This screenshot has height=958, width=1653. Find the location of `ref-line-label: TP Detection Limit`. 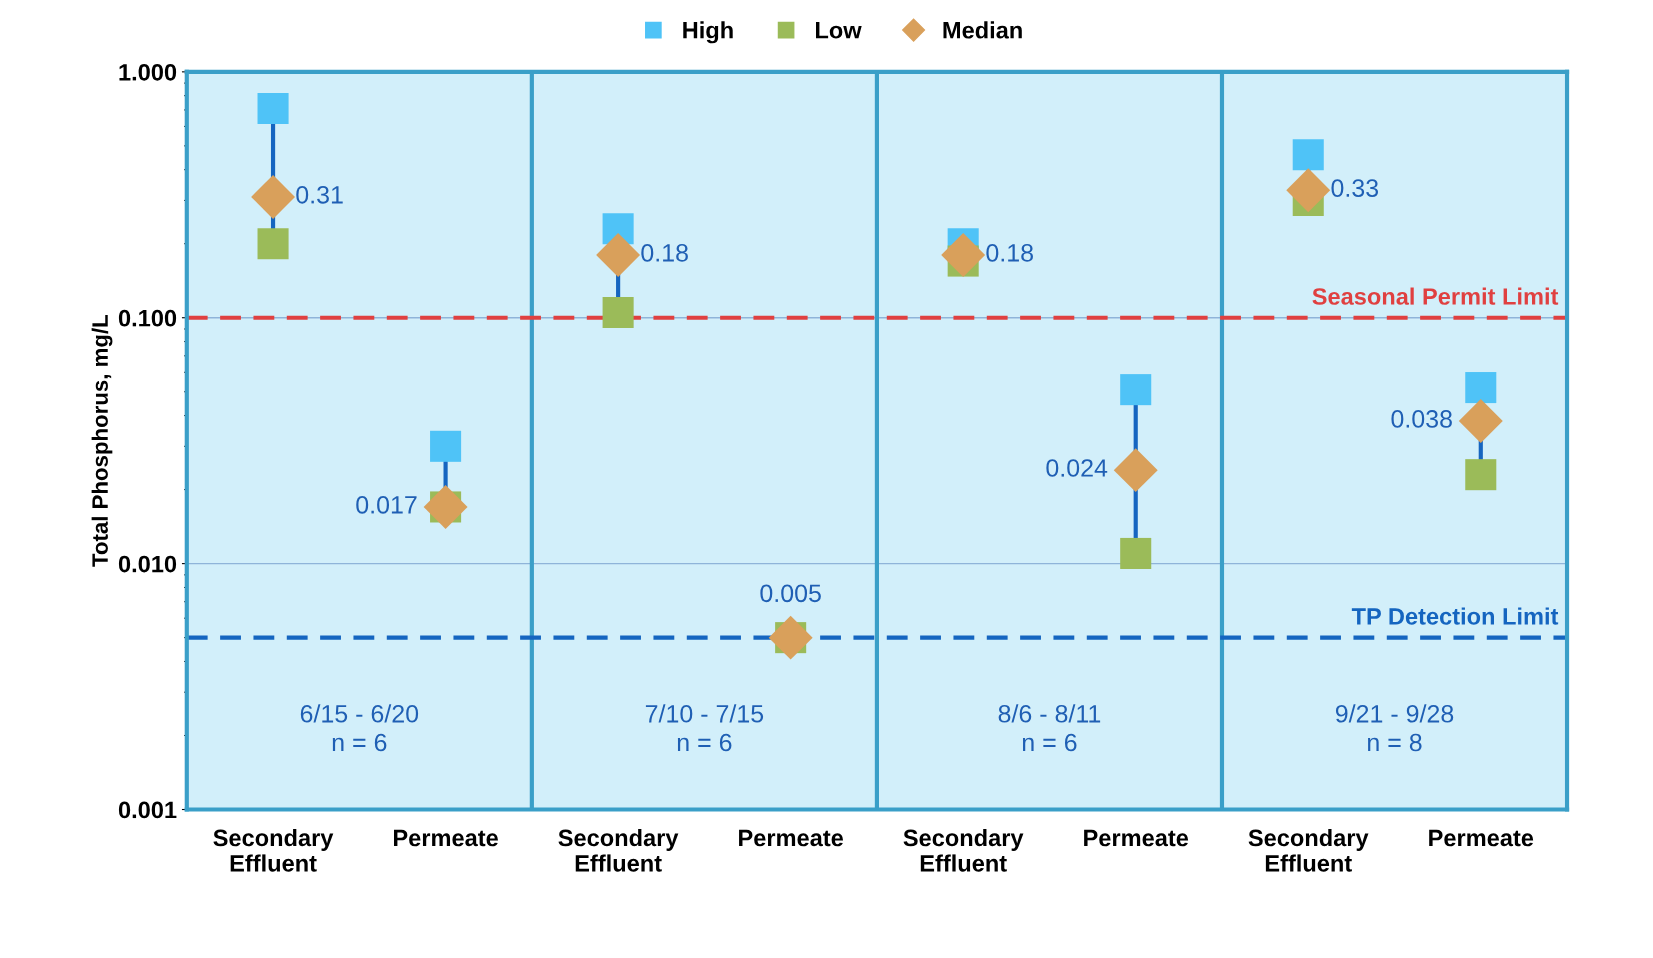

ref-line-label: TP Detection Limit is located at coordinates (1455, 616).